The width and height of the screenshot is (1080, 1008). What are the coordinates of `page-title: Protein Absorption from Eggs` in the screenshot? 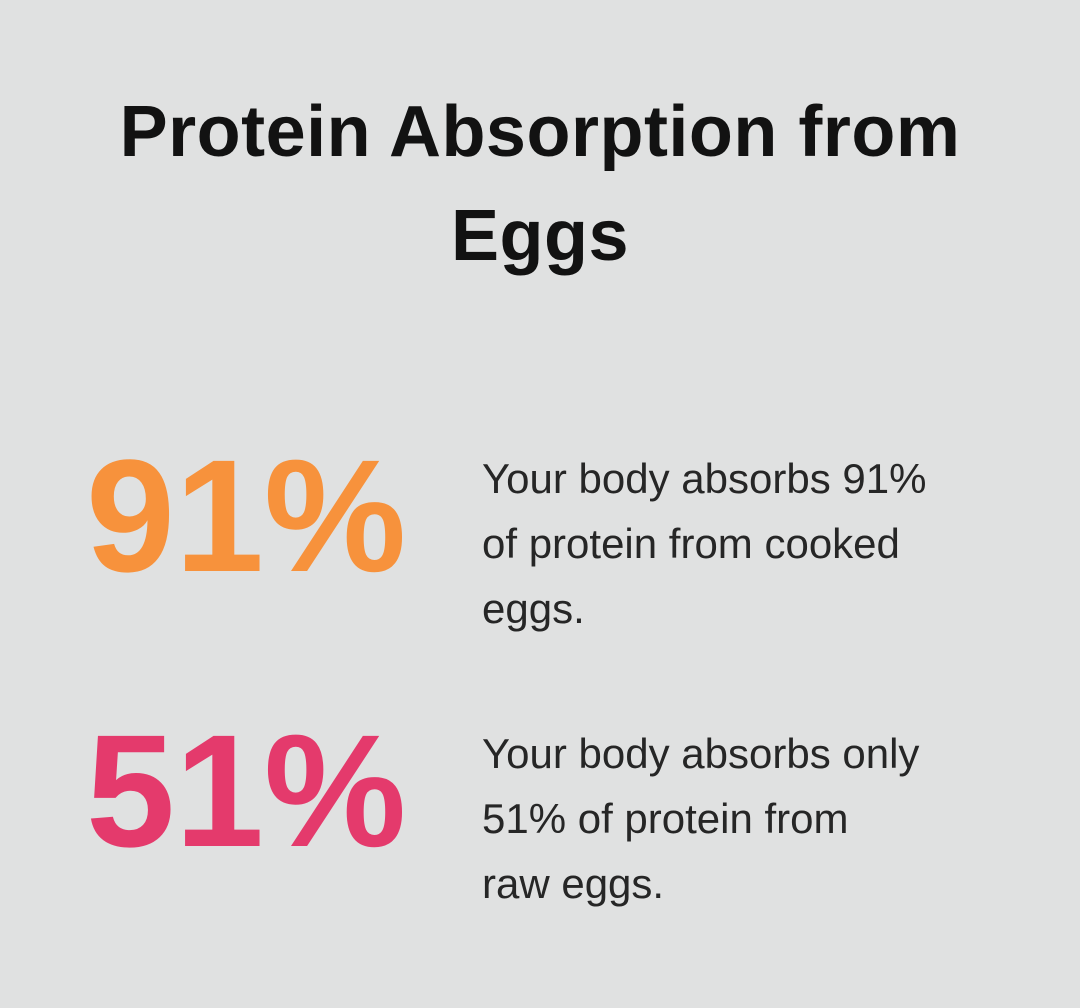 It's located at (540, 184).